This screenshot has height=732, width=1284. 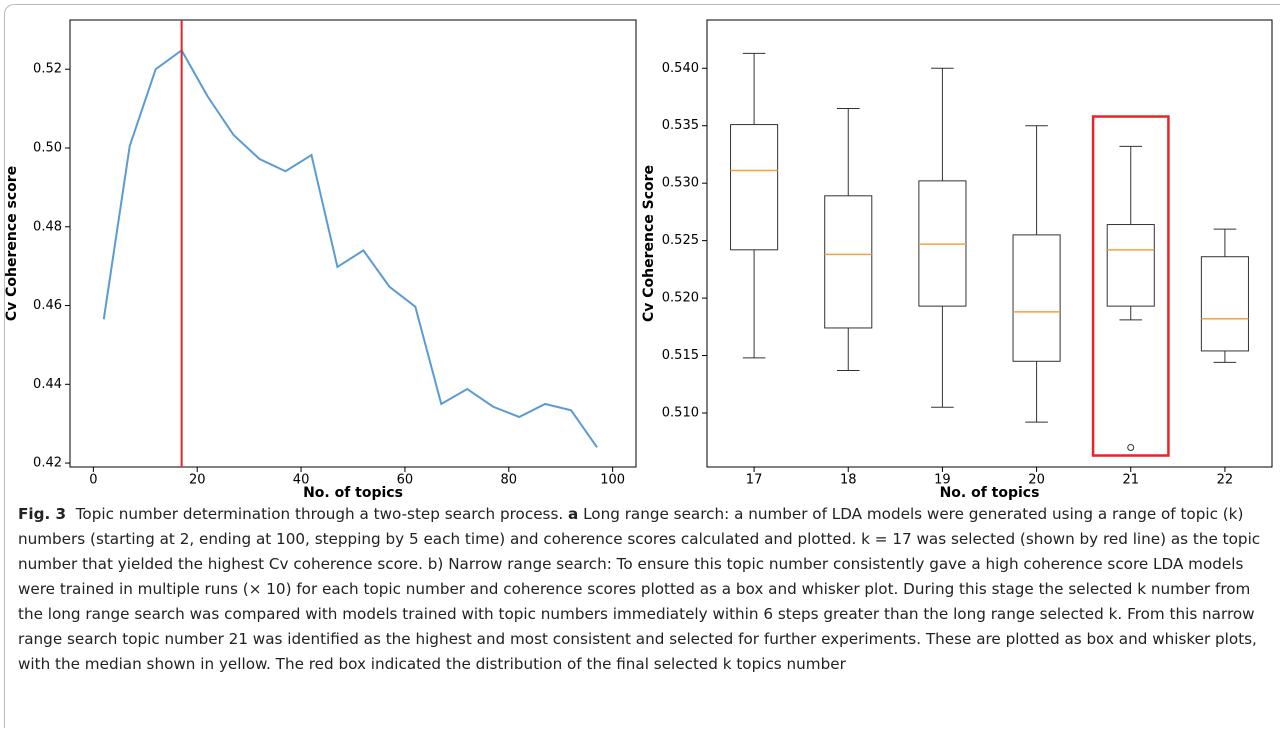 What do you see at coordinates (680, 298) in the screenshot?
I see `y-tick-label: 0.520` at bounding box center [680, 298].